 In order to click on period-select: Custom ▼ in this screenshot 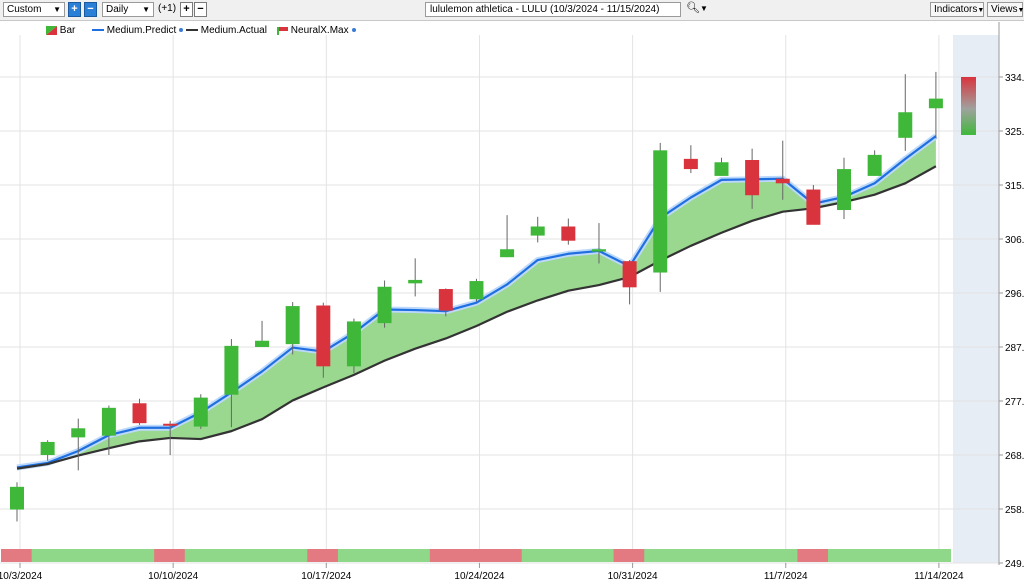, I will do `click(34, 9)`.